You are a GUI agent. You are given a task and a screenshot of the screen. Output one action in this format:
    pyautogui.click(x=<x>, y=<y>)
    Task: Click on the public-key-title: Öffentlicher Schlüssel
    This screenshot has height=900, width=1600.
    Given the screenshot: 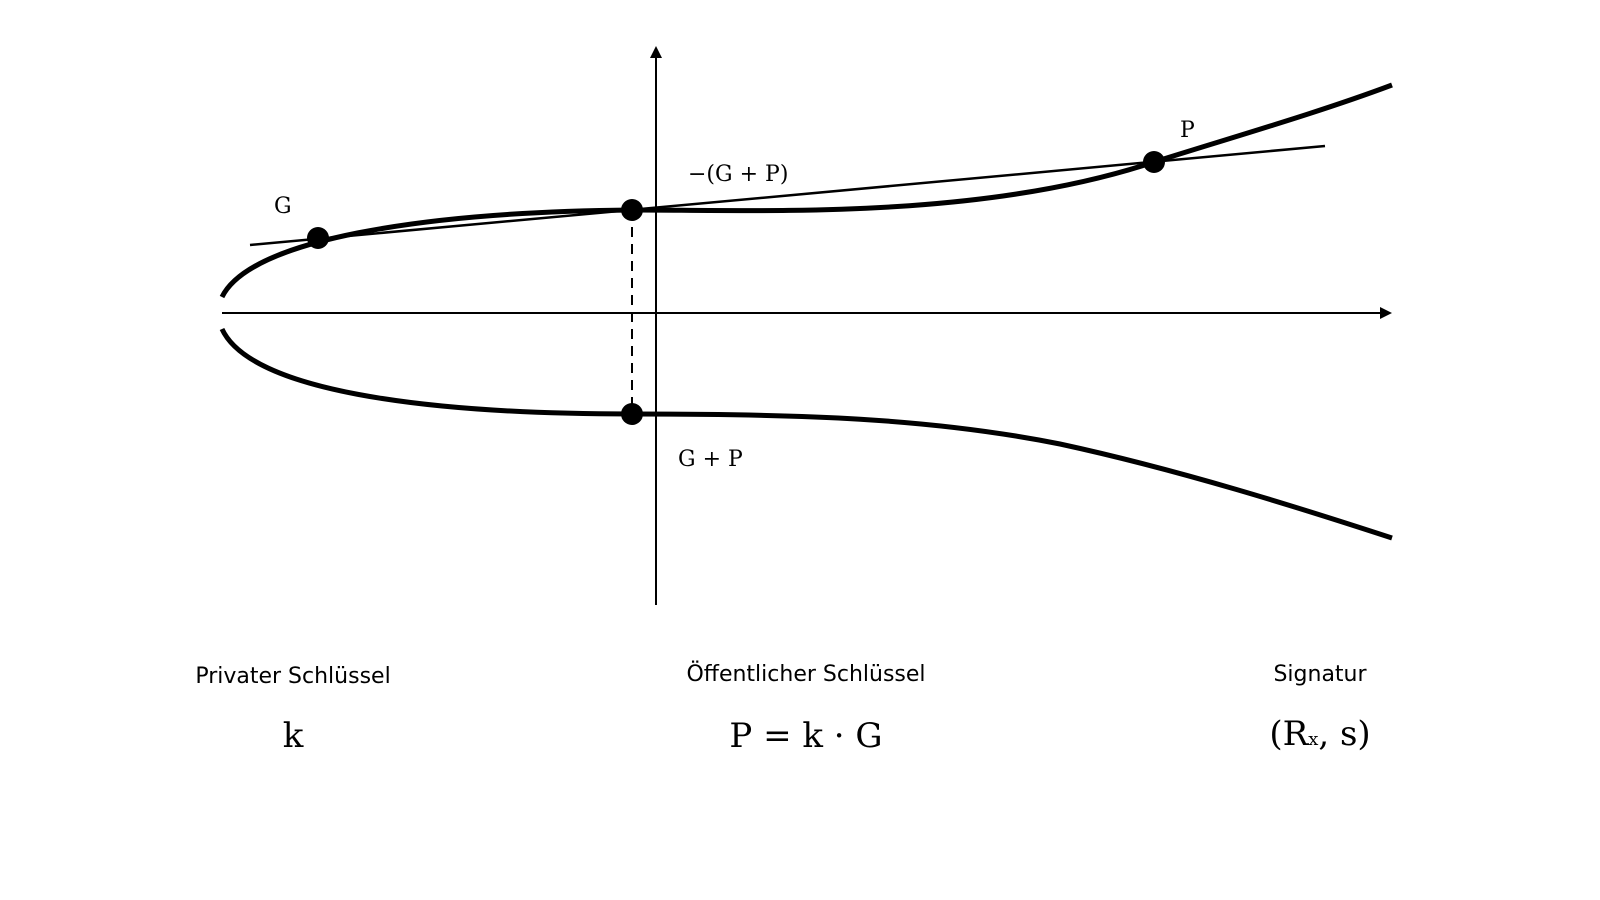 What is the action you would take?
    pyautogui.click(x=806, y=674)
    